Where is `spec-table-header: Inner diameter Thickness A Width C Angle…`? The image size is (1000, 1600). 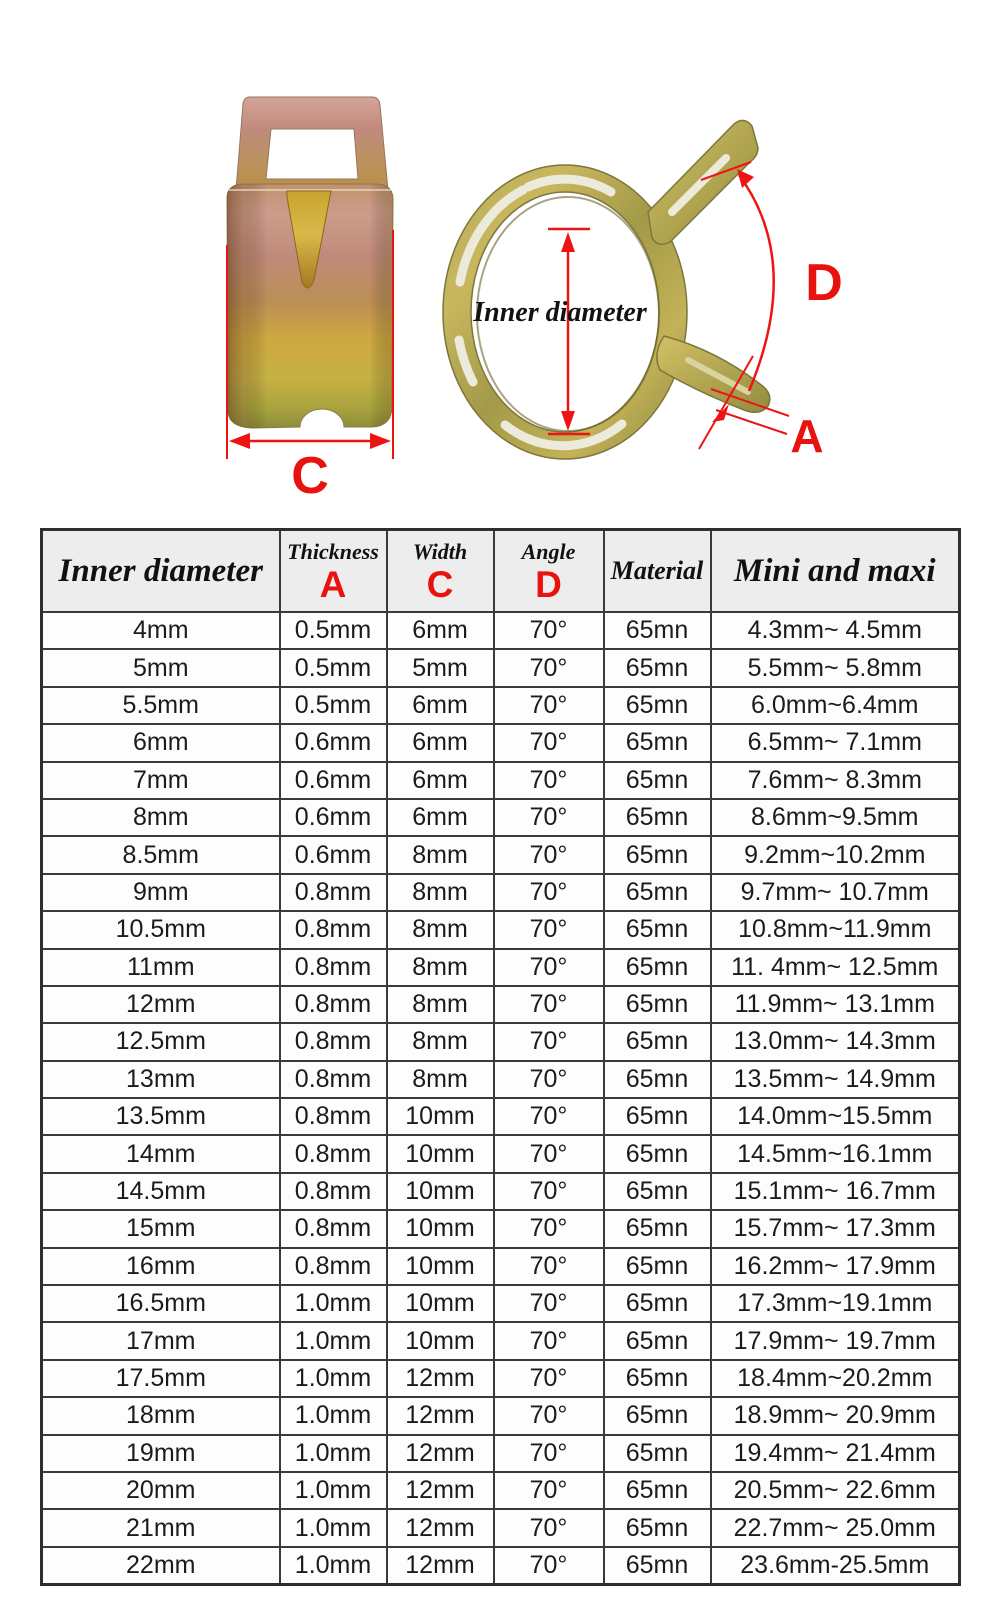 spec-table-header: Inner diameter Thickness A Width C Angle… is located at coordinates (500, 570).